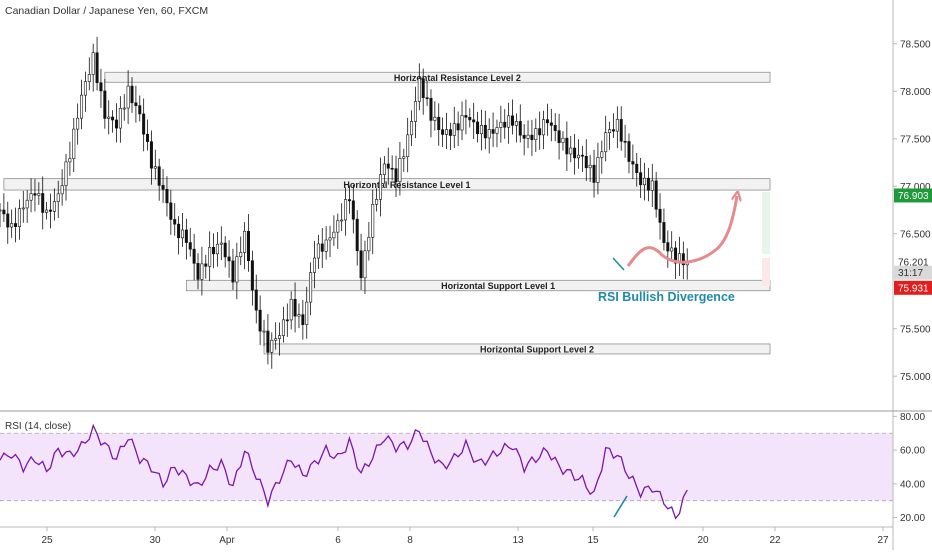 The image size is (932, 555). I want to click on rsi-band, so click(446, 467).